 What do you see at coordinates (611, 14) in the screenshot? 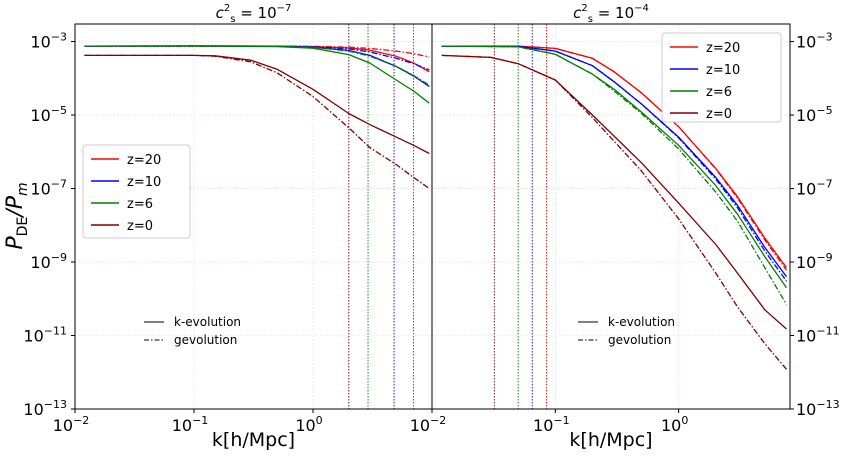
I see `panel-title: c2s = 10−4` at bounding box center [611, 14].